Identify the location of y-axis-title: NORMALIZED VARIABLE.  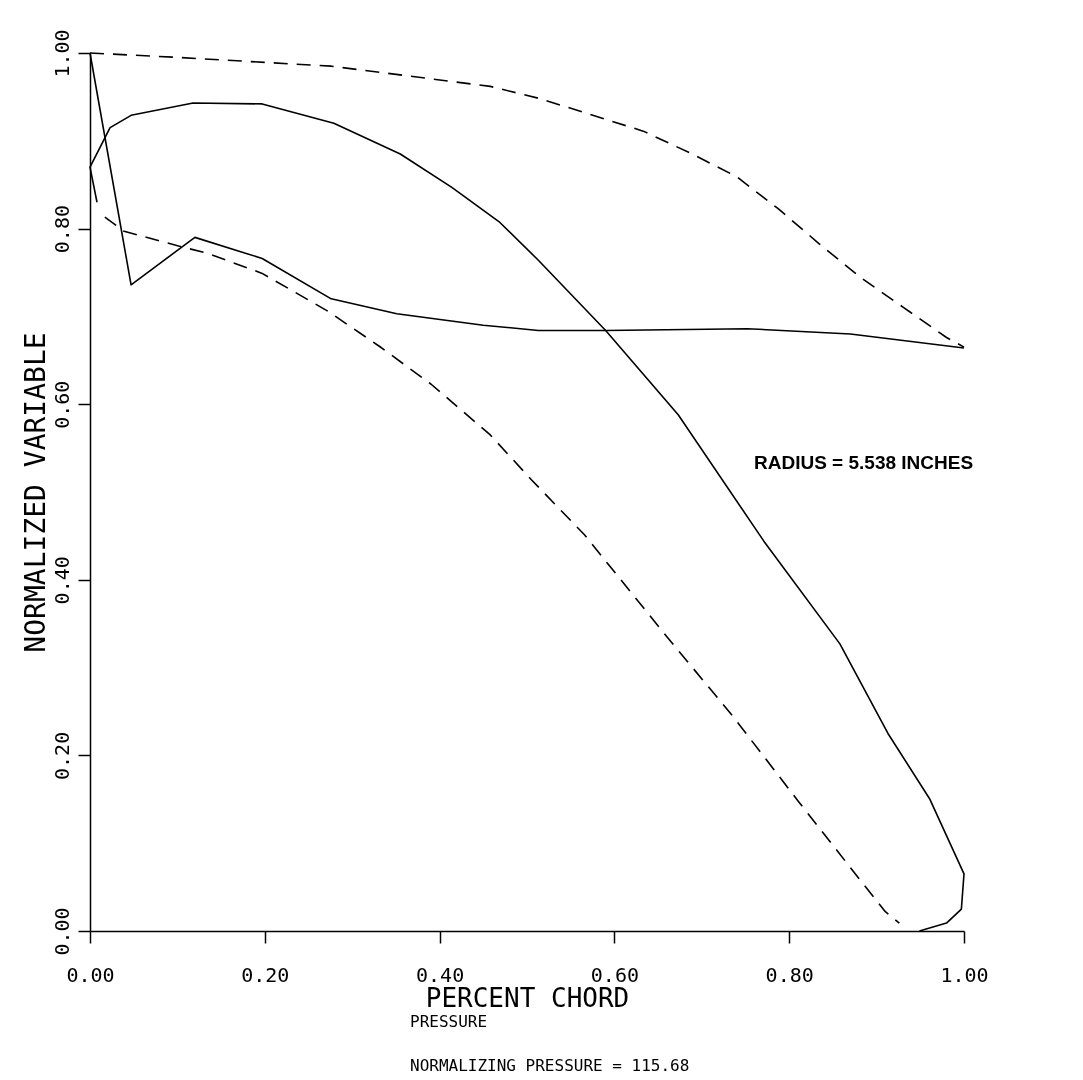
(35, 492).